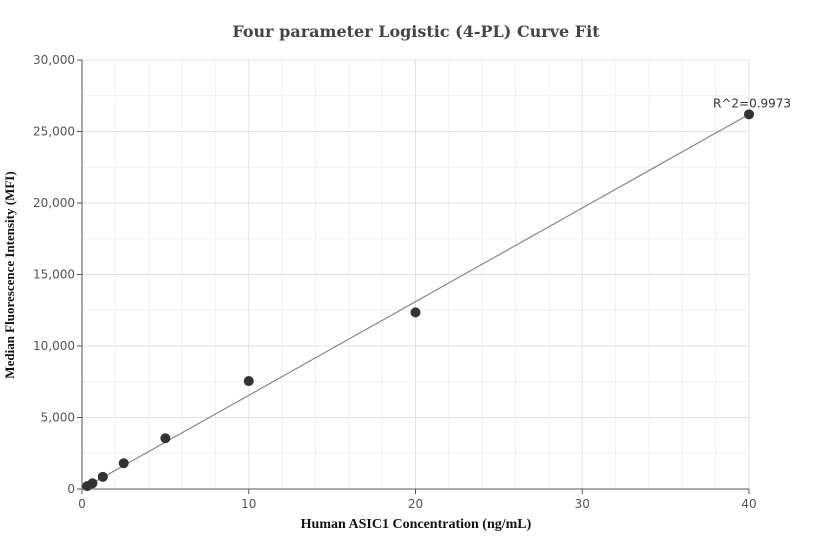 Image resolution: width=832 pixels, height=560 pixels. Describe the element at coordinates (54, 275) in the screenshot. I see `y-tick-label: 15,000` at that location.